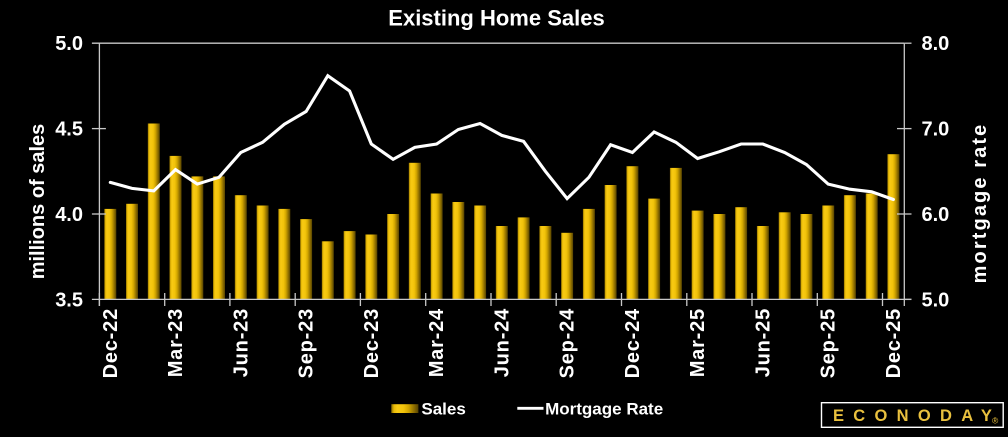 Image resolution: width=1008 pixels, height=437 pixels. What do you see at coordinates (936, 215) in the screenshot?
I see `svg-text: 6.0` at bounding box center [936, 215].